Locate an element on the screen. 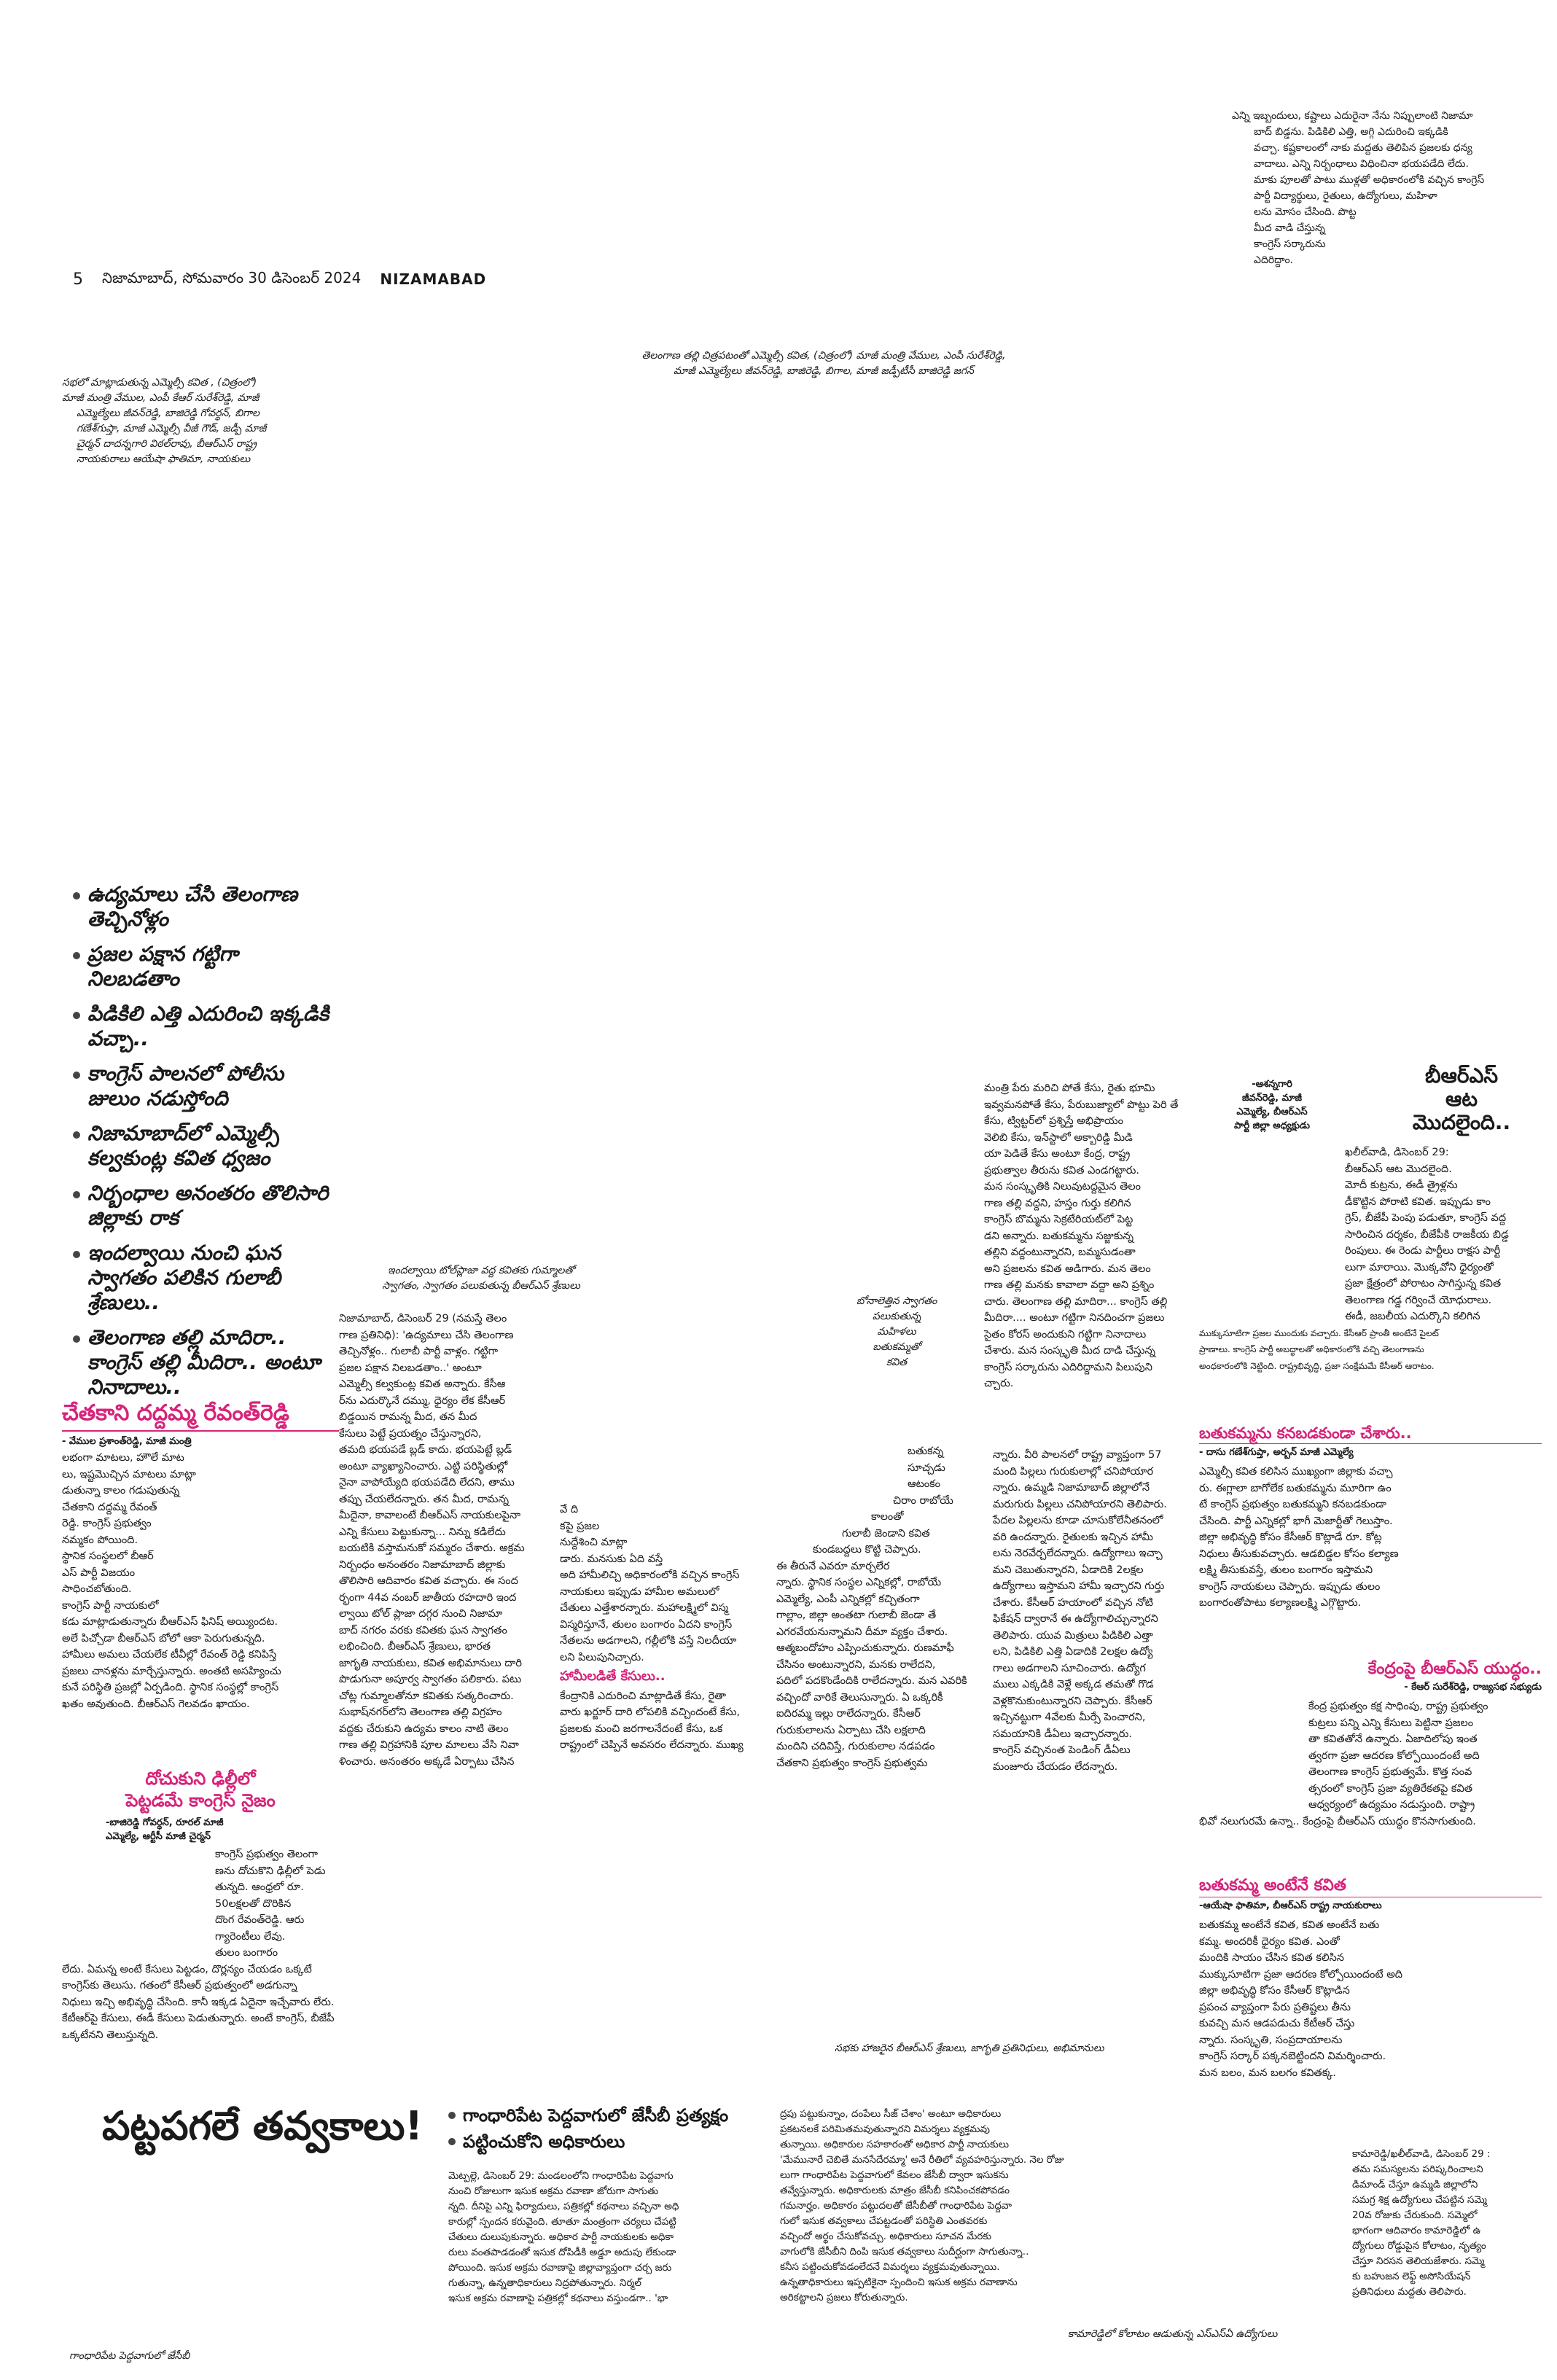 This screenshot has width=1557, height=2380. body-line: ప్రపంచ వ్యాప్తంగా పేరు ప్రతిష్టలు తీను is located at coordinates (1275, 2007).